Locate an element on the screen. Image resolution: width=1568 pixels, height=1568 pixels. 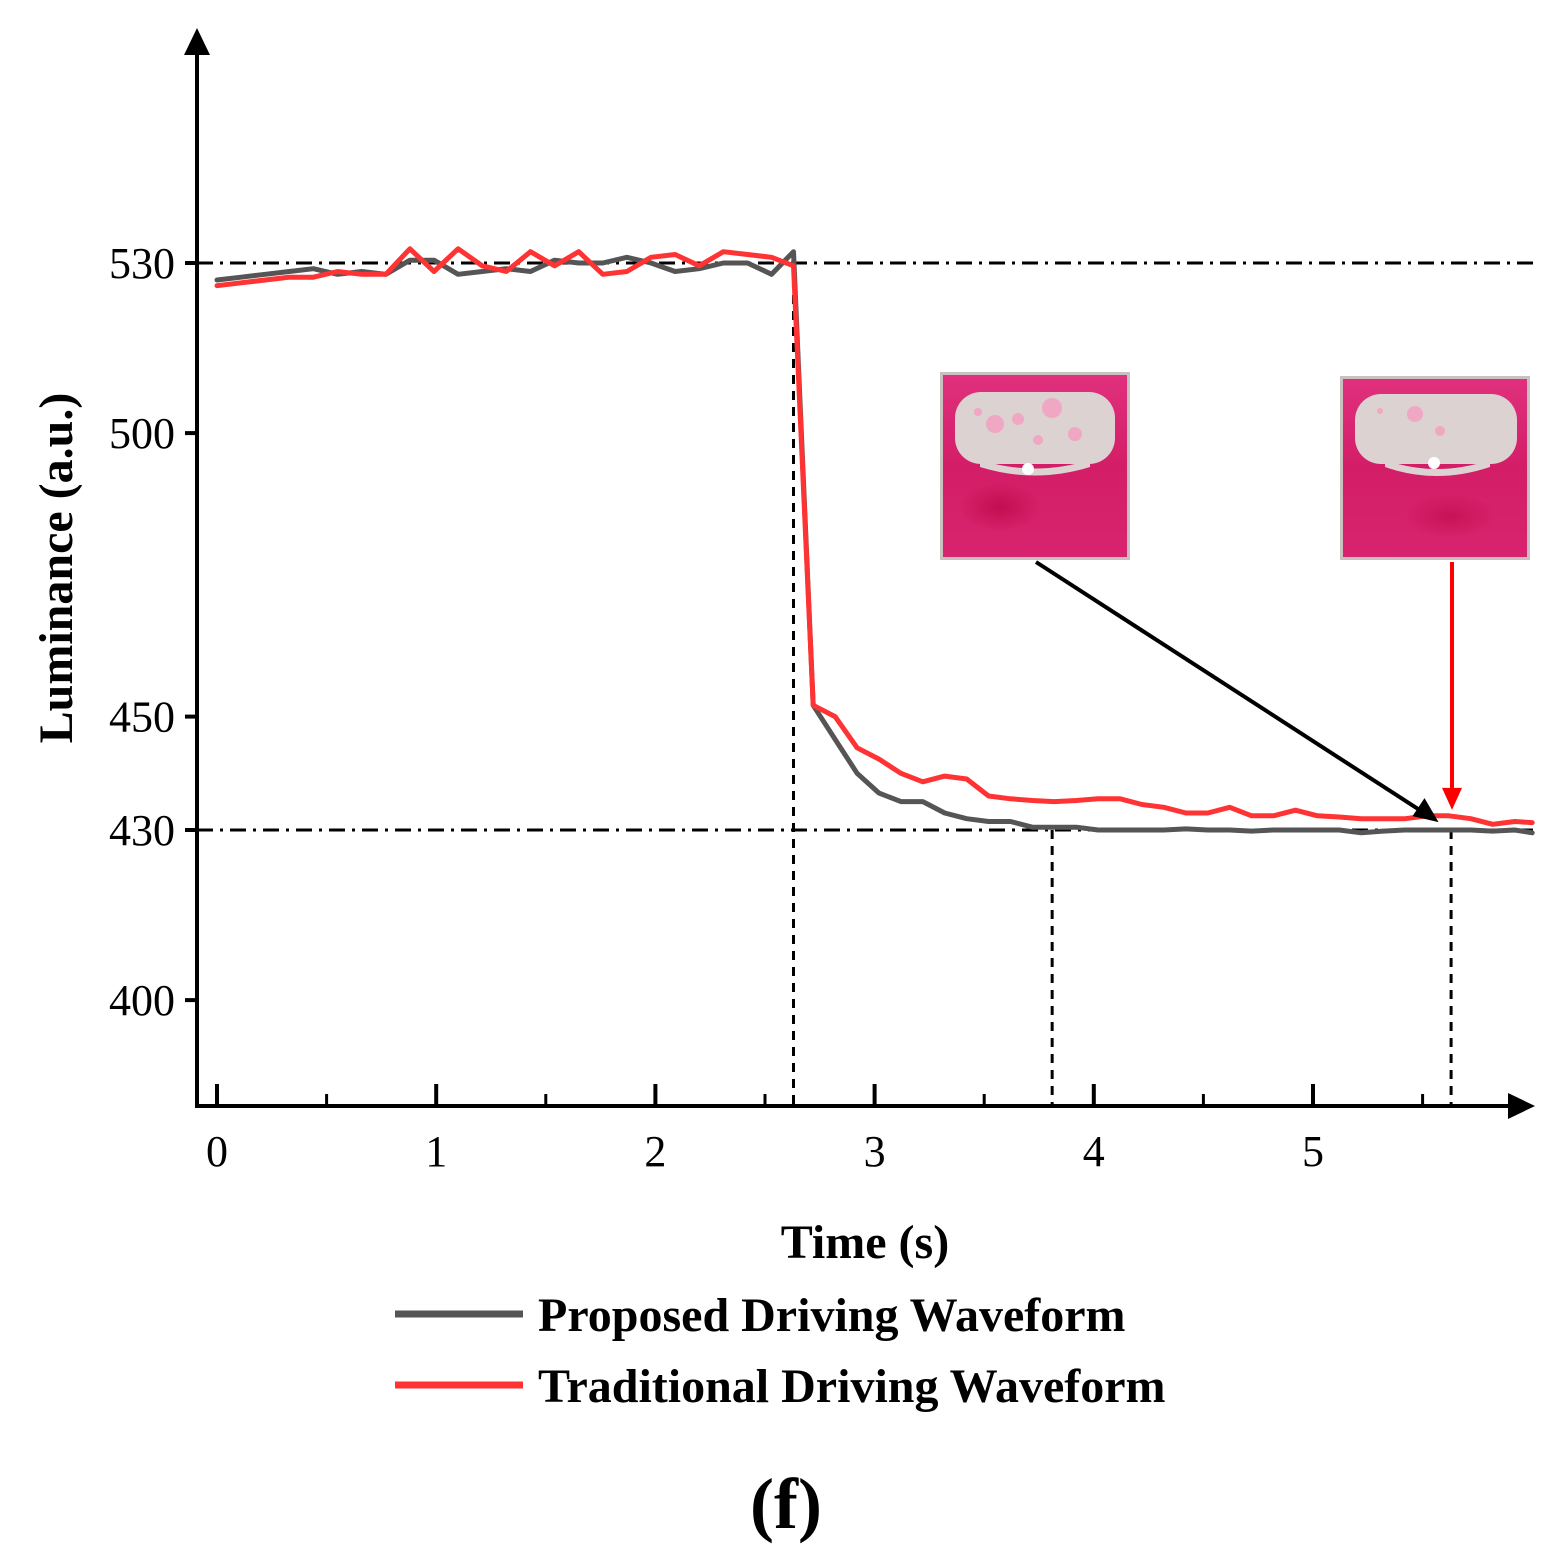
y-tick-label: 400 is located at coordinates (142, 1000).